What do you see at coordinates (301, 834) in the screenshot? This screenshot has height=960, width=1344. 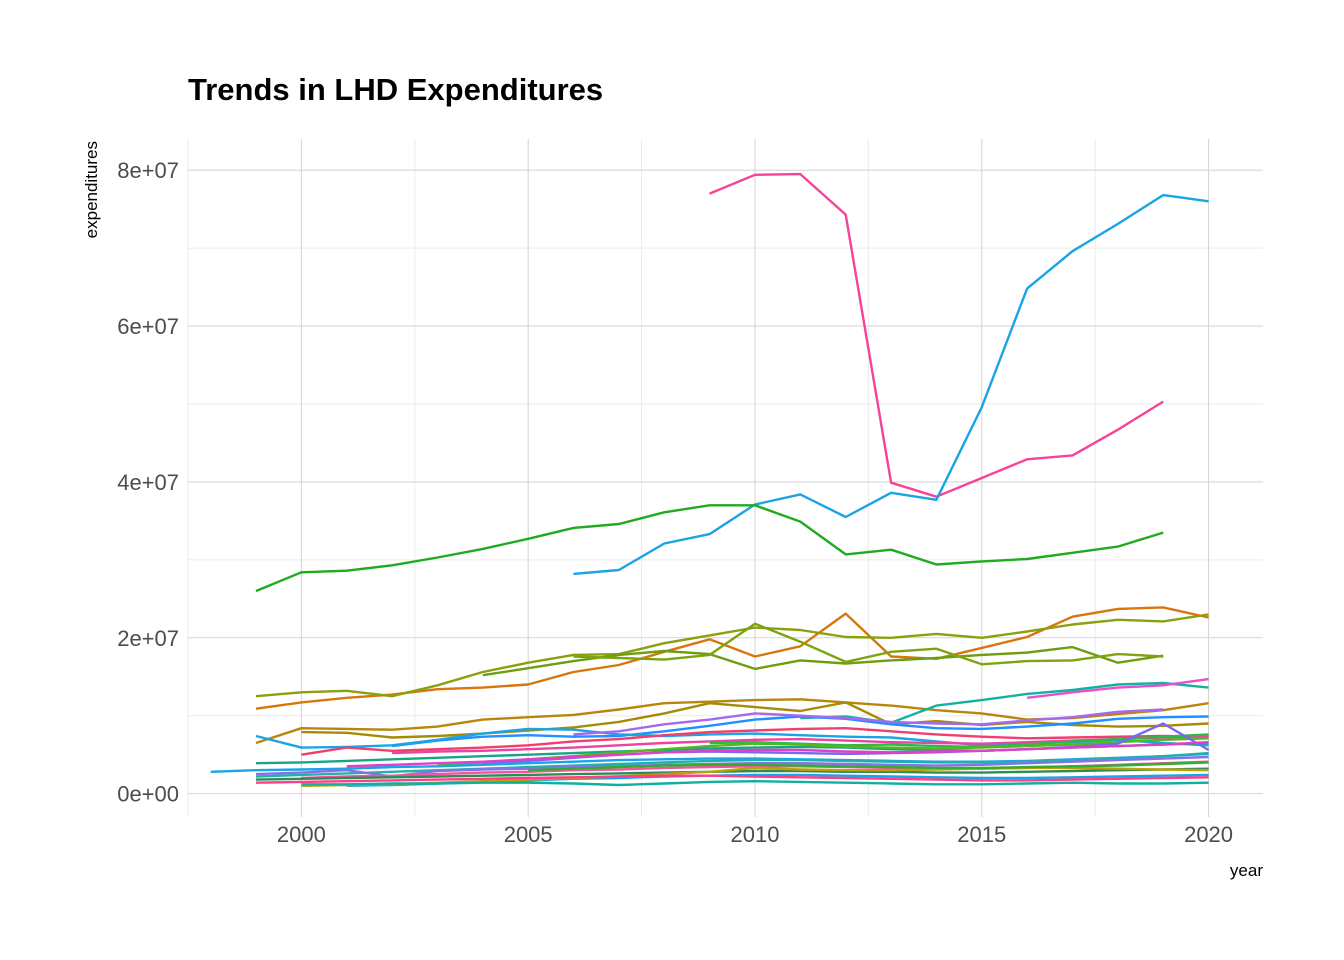 I see `x-tick-label: 2000` at bounding box center [301, 834].